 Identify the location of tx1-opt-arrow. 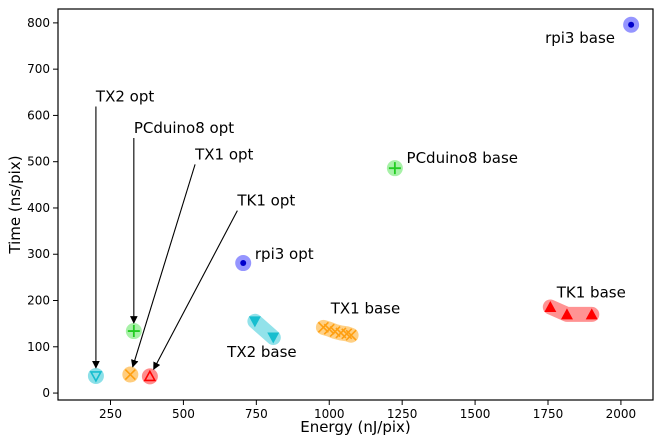
(163, 266).